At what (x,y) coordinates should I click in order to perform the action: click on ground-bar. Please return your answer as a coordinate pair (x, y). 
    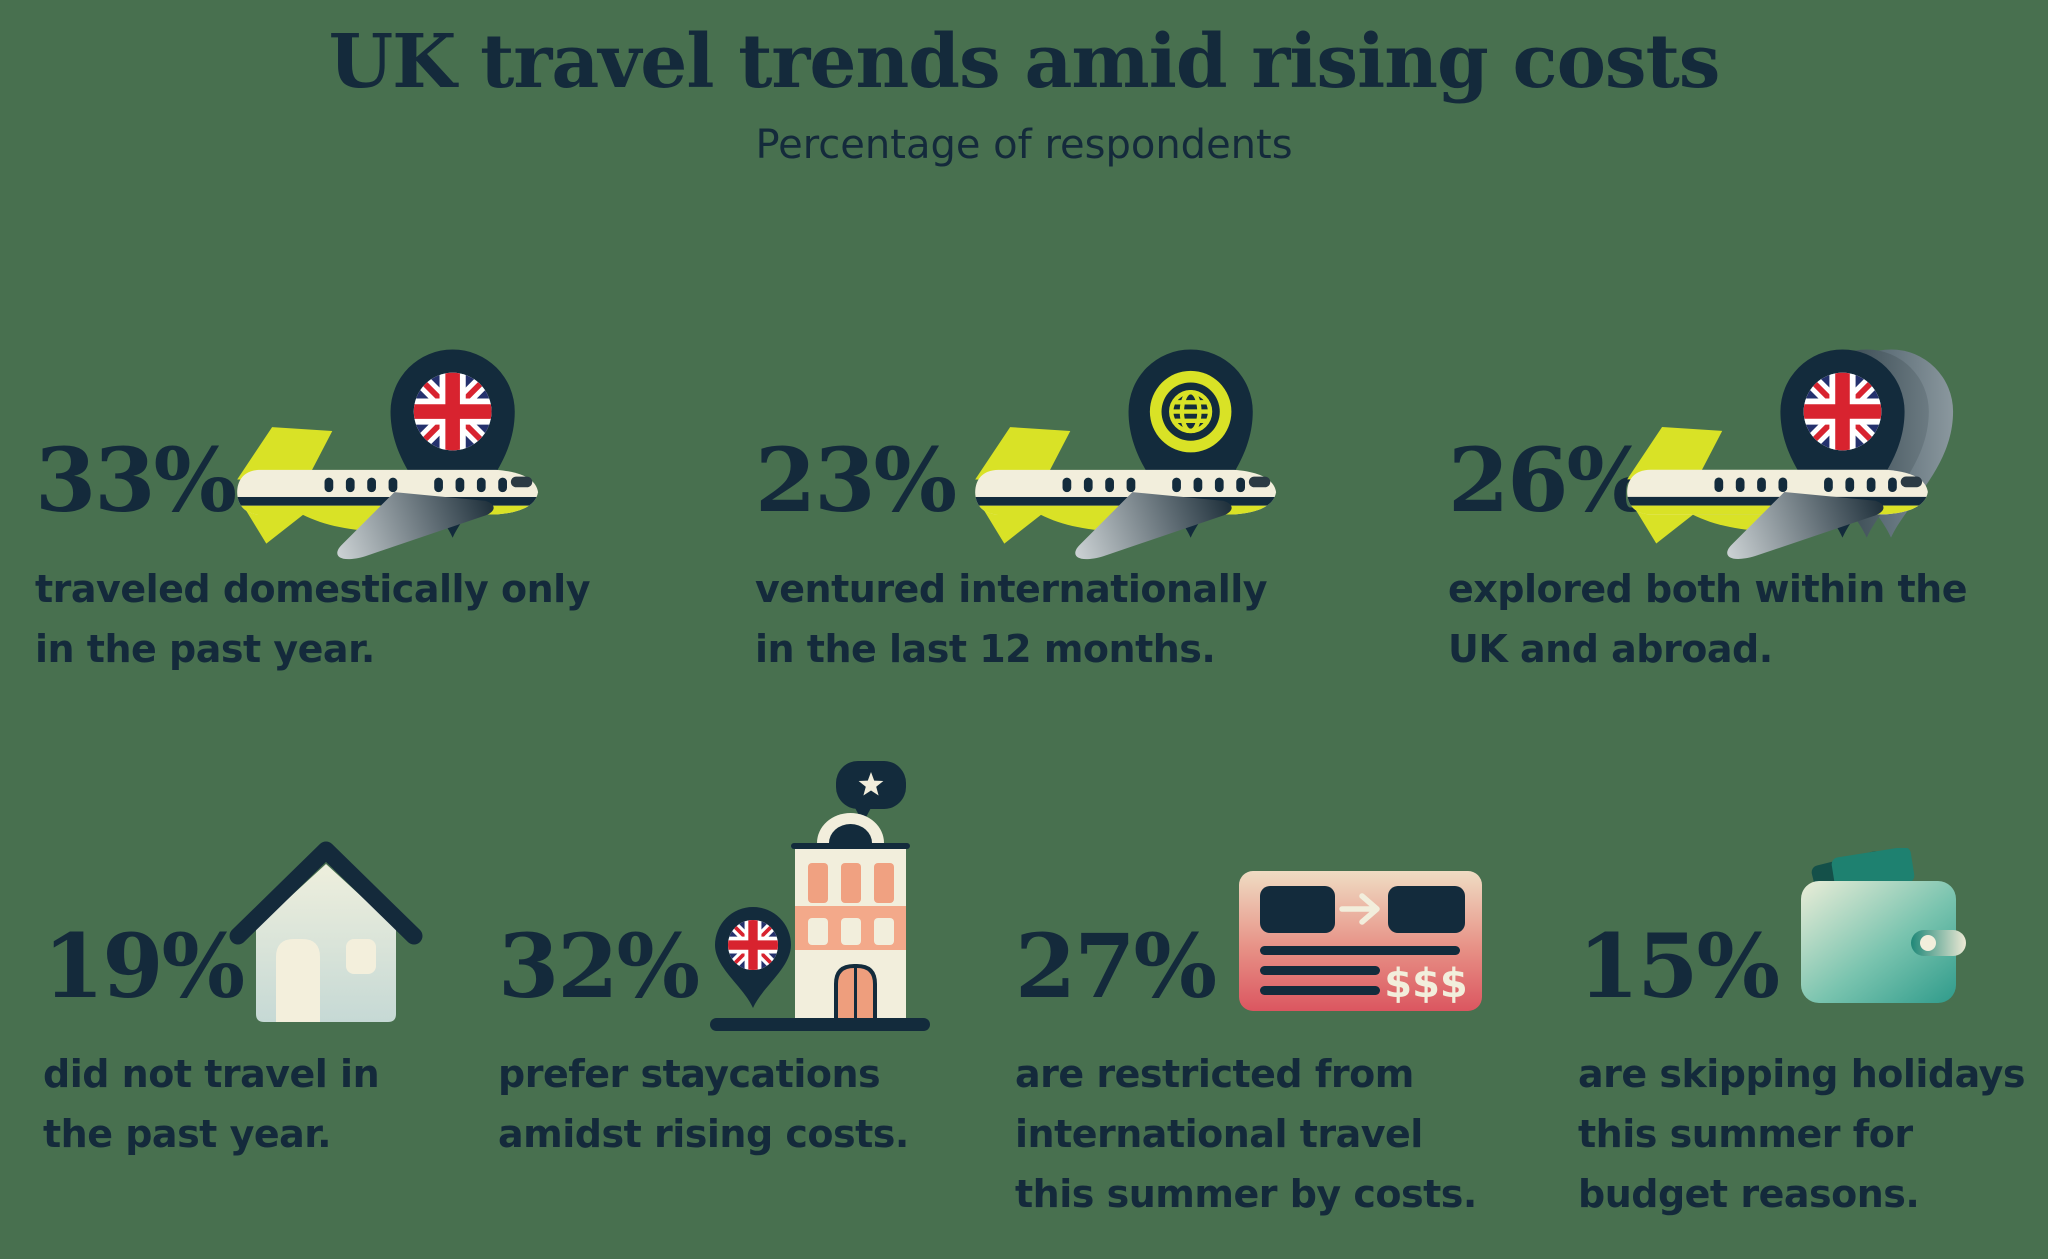
    Looking at the image, I should click on (820, 1024).